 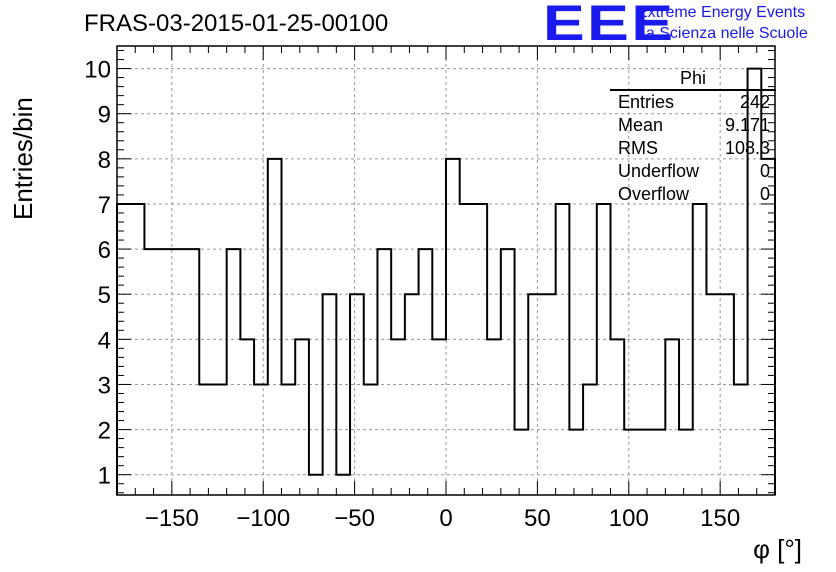 What do you see at coordinates (609, 25) in the screenshot?
I see `eee-logo: EEE` at bounding box center [609, 25].